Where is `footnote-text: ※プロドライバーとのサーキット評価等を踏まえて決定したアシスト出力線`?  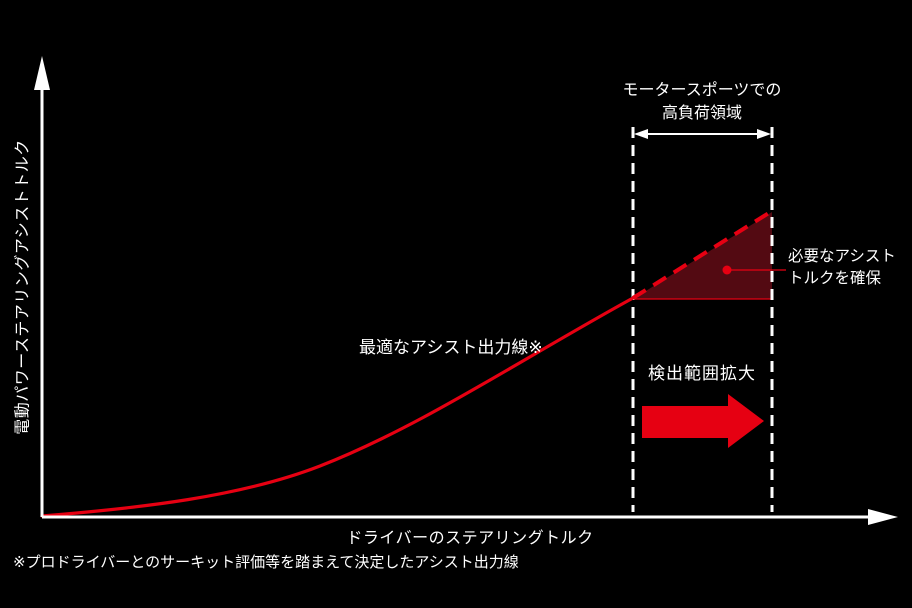
footnote-text: ※プロドライバーとのサーキット評価等を踏まえて決定したアシスト出力線 is located at coordinates (266, 562).